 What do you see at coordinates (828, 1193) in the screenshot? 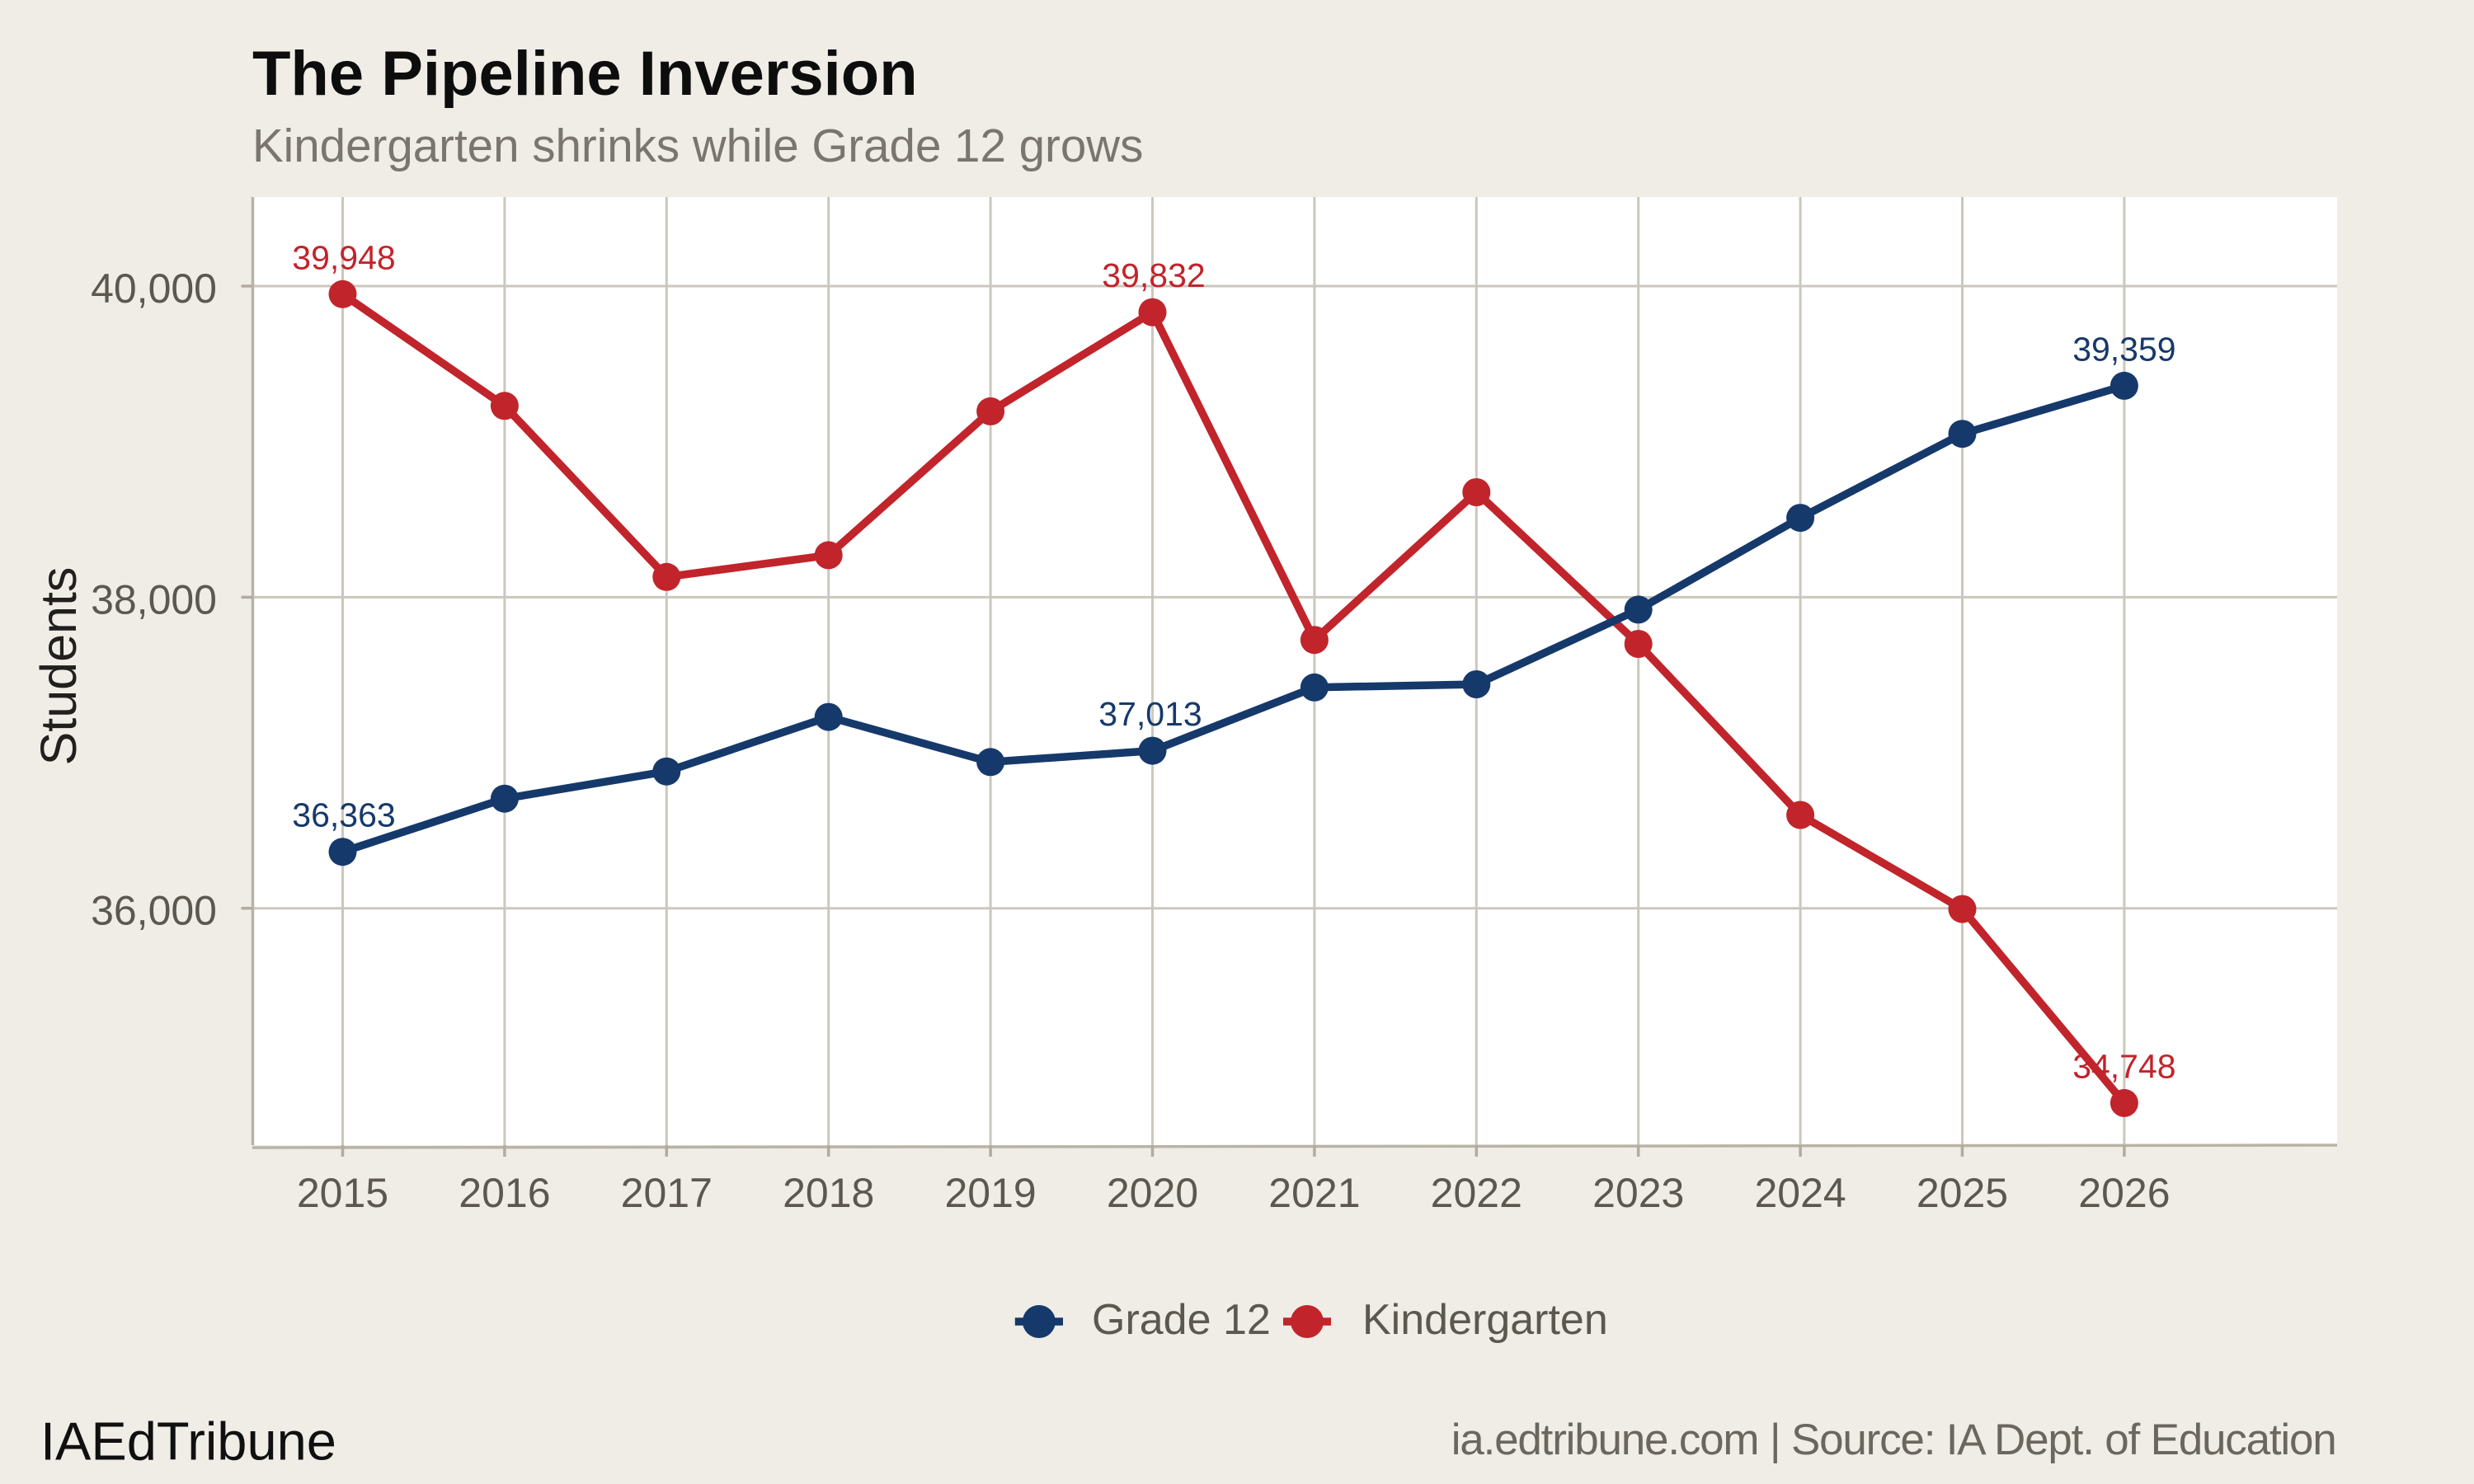
I see `svg-text: 2018` at bounding box center [828, 1193].